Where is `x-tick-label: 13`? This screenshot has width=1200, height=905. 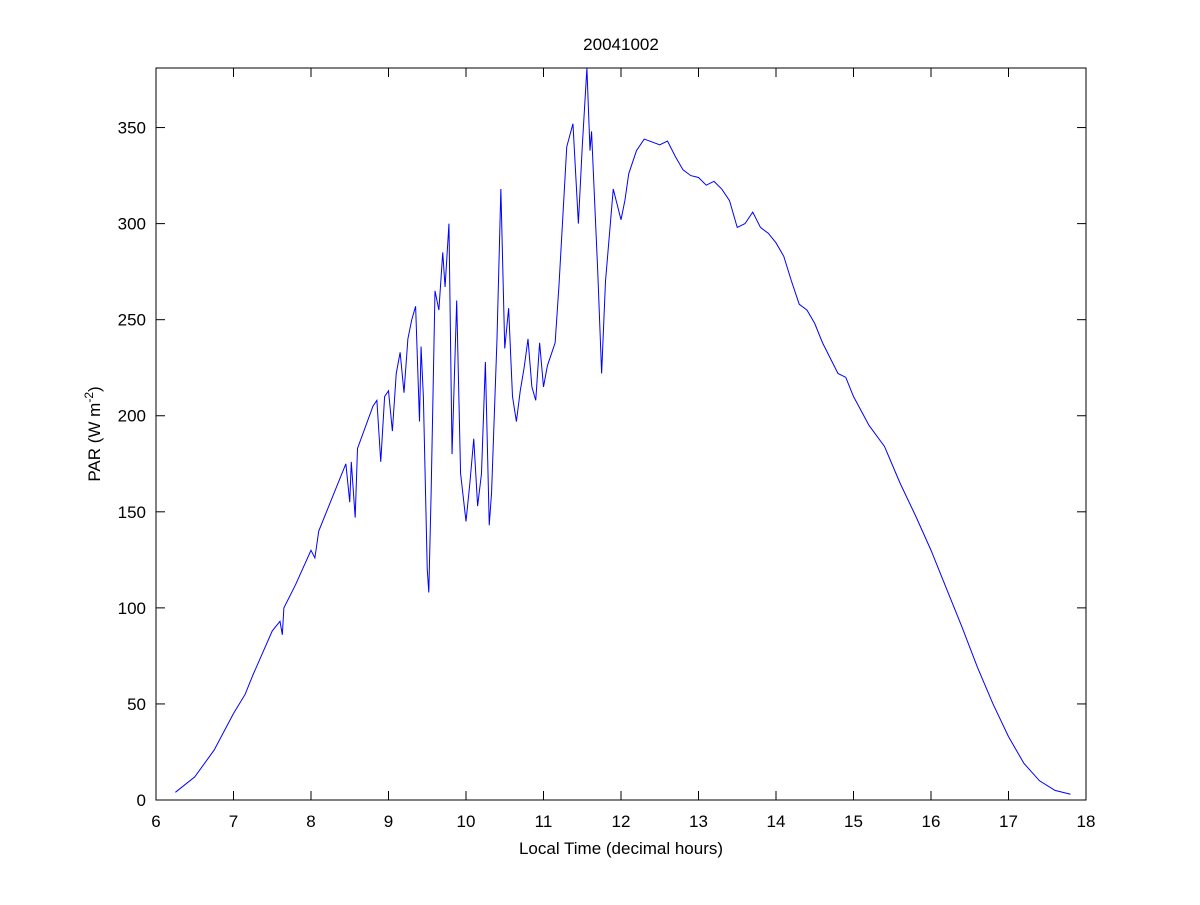 x-tick-label: 13 is located at coordinates (698, 821).